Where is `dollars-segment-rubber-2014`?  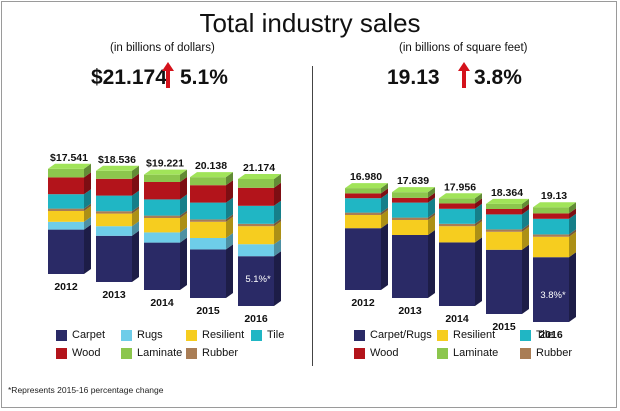
dollars-segment-rubber-2014 is located at coordinates (162, 216).